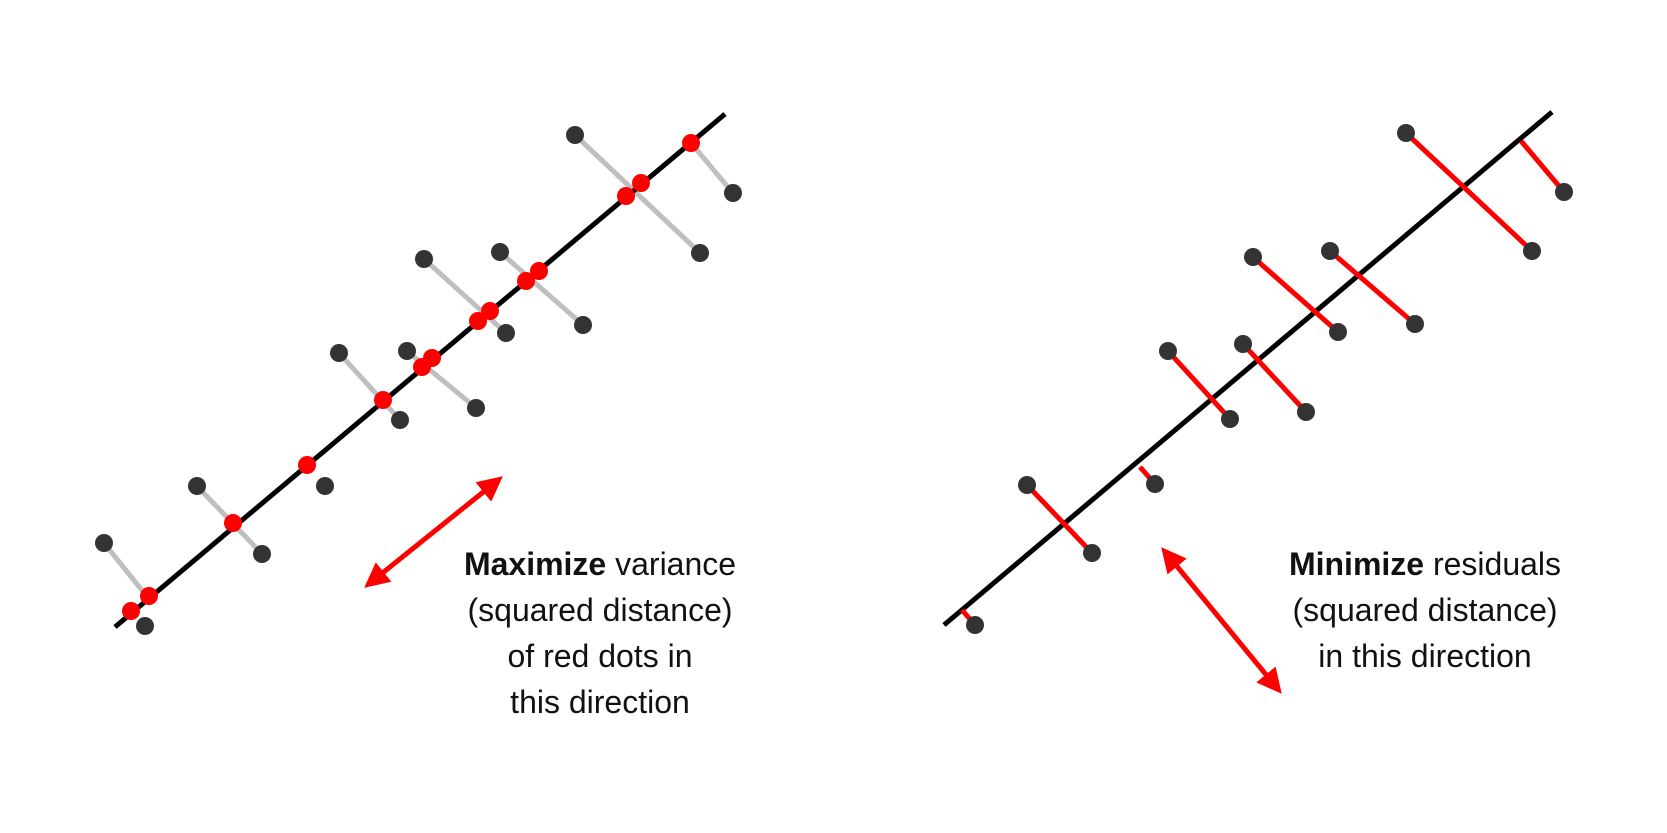  I want to click on right-caption-line1-rest: residuals, so click(1493, 564).